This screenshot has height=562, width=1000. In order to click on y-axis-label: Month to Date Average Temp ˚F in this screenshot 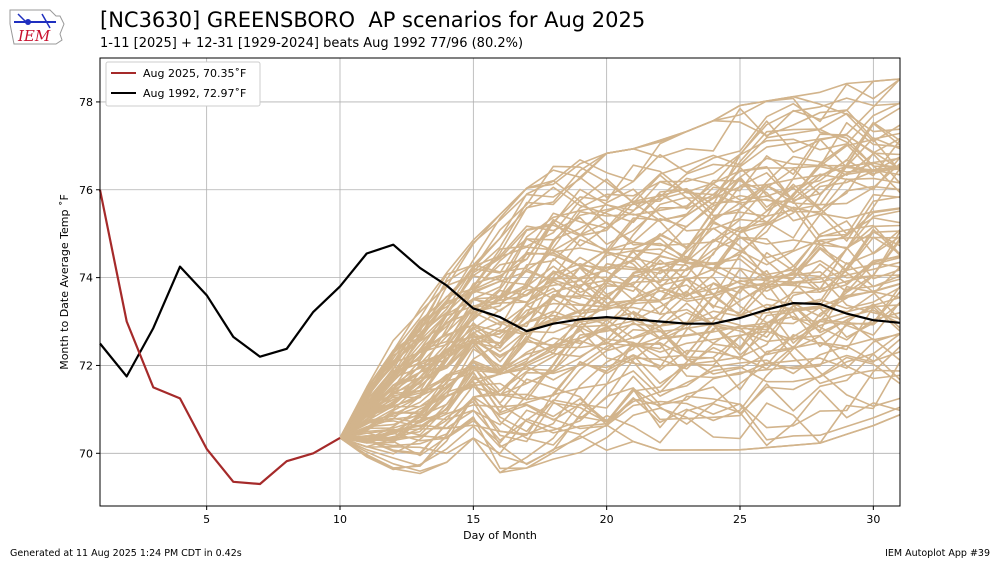, I will do `click(64, 282)`.